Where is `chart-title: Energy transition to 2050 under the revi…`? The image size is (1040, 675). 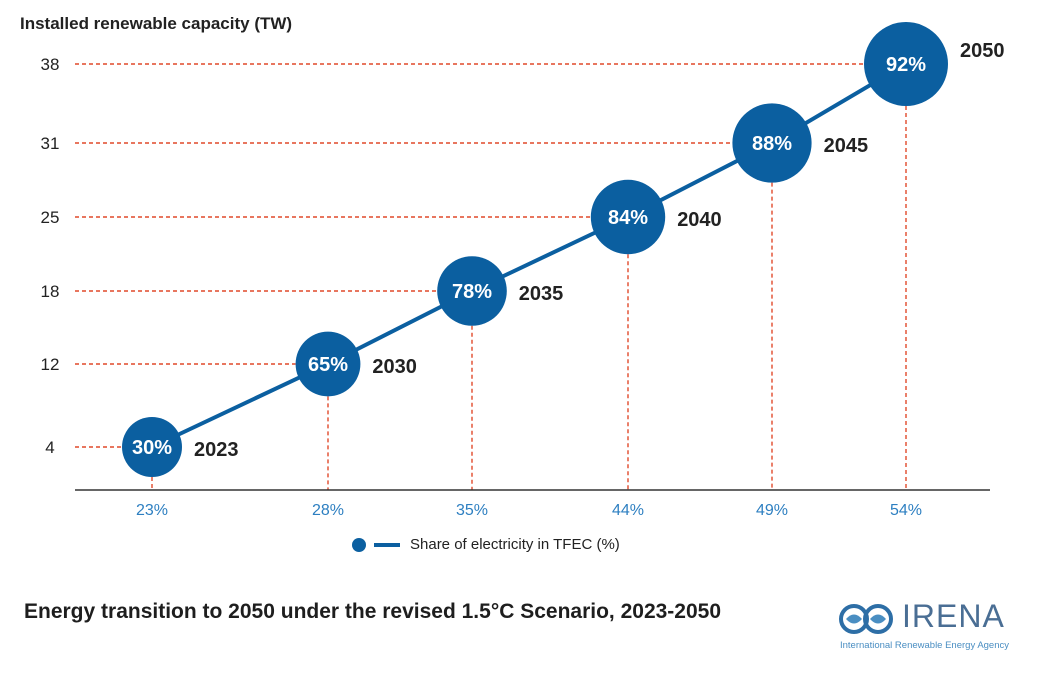
chart-title: Energy transition to 2050 under the revi… is located at coordinates (373, 611).